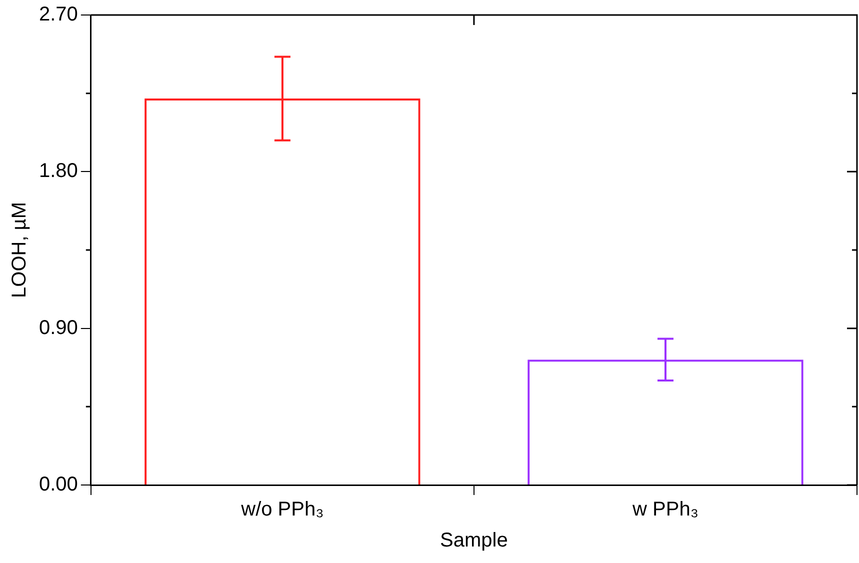 This screenshot has width=859, height=563. Describe the element at coordinates (58, 327) in the screenshot. I see `y-tick-label: 0.90` at that location.